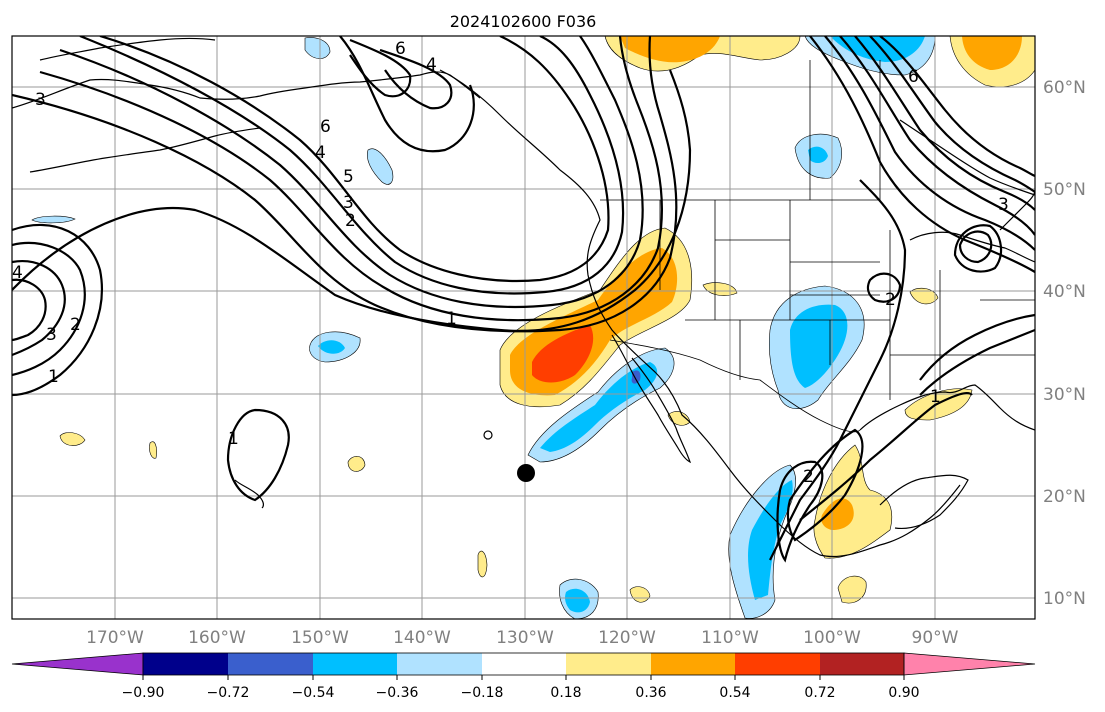 This screenshot has height=712, width=1105. I want to click on longitude-label: 140°W, so click(422, 638).